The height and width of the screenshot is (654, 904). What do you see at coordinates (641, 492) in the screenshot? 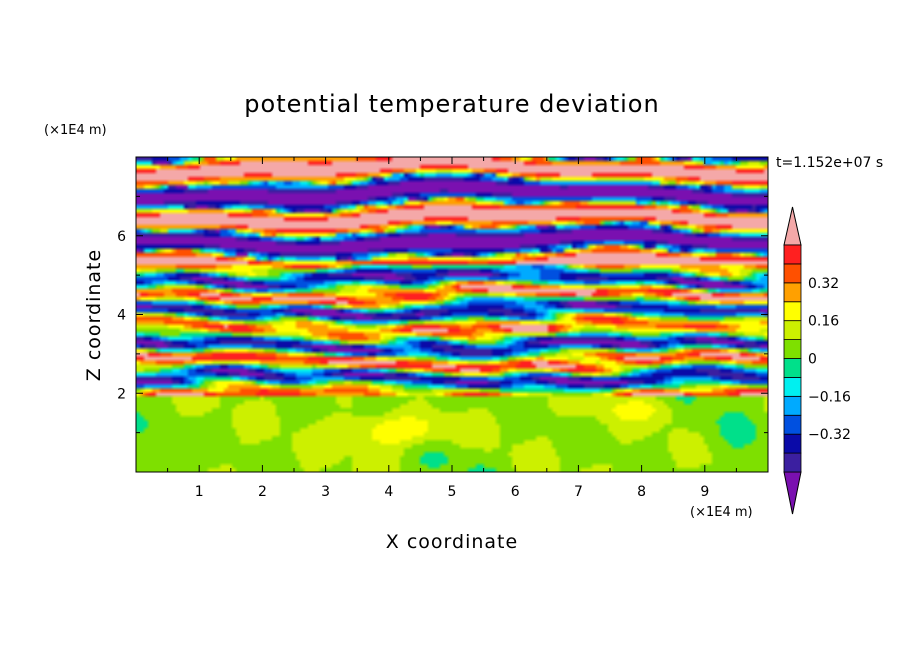
I see `x-tick-label: 8` at bounding box center [641, 492].